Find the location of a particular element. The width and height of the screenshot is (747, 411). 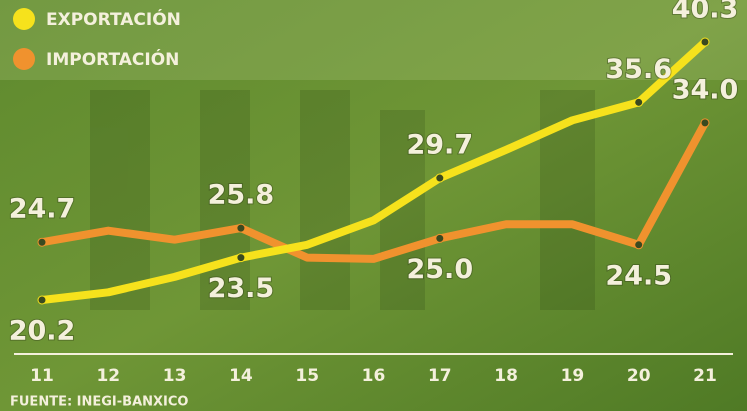

x-tick-label: 17 is located at coordinates (440, 376).